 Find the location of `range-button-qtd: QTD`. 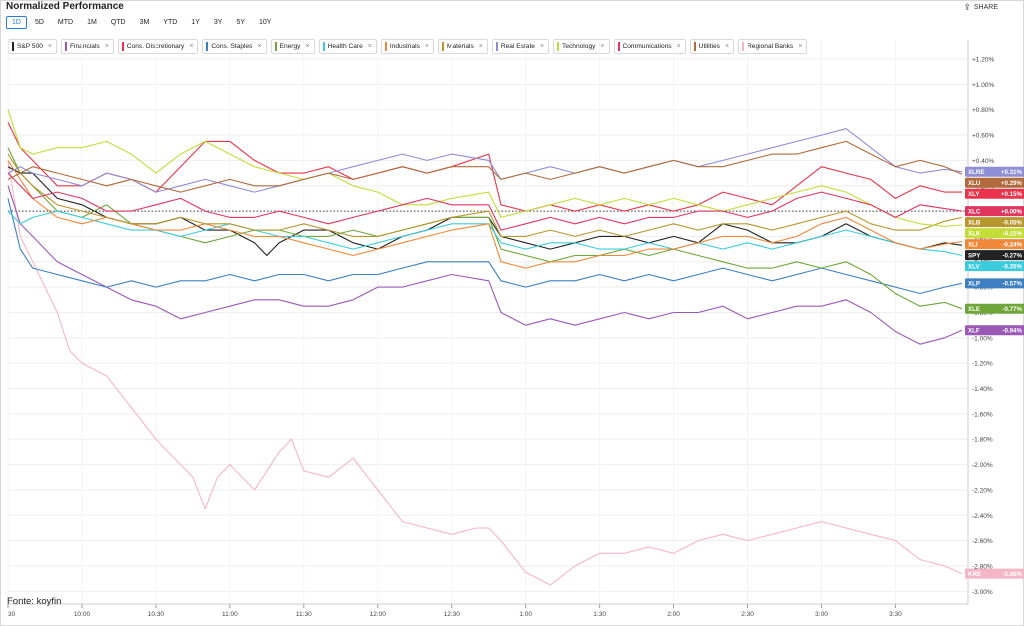

range-button-qtd: QTD is located at coordinates (118, 22).